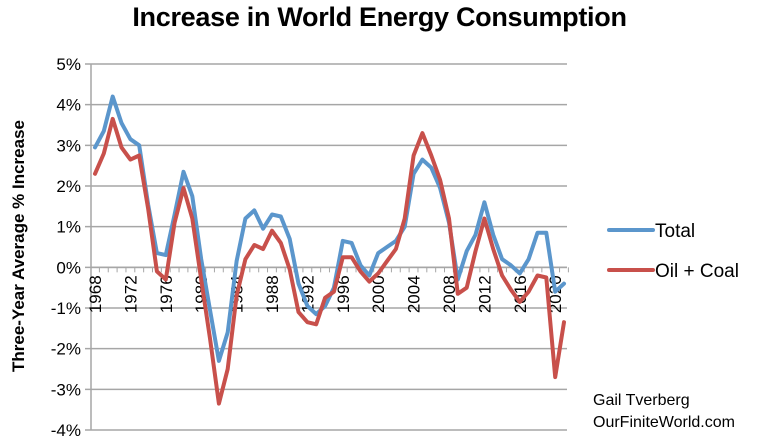  Describe the element at coordinates (66, 247) in the screenshot. I see `y-tick-labels: 5% 4% 3% 2% 1% 0% -1% -2% -3% -4%` at that location.